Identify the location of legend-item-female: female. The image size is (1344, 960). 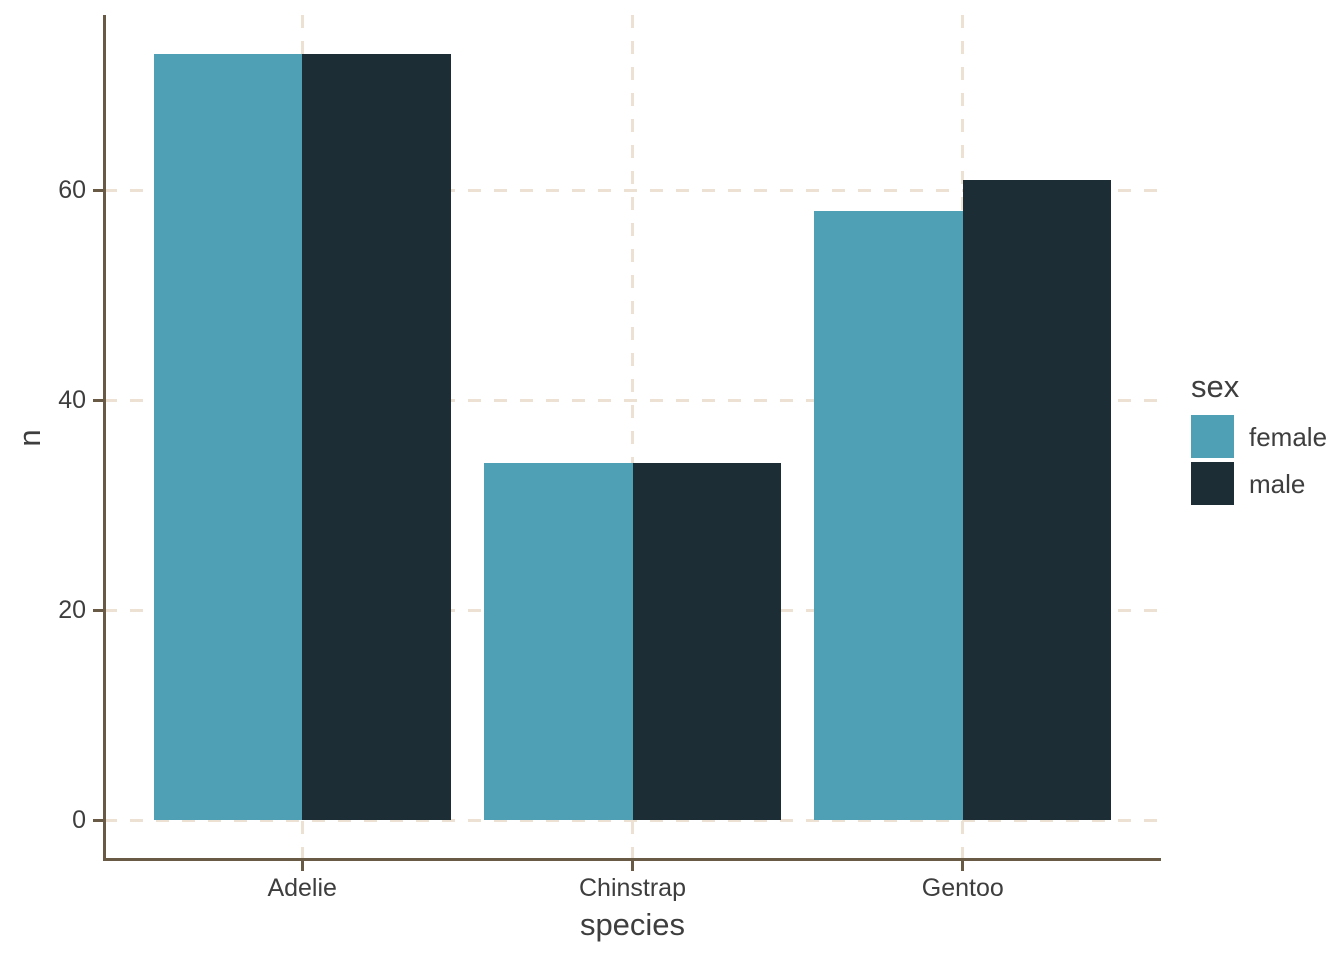
(1259, 436).